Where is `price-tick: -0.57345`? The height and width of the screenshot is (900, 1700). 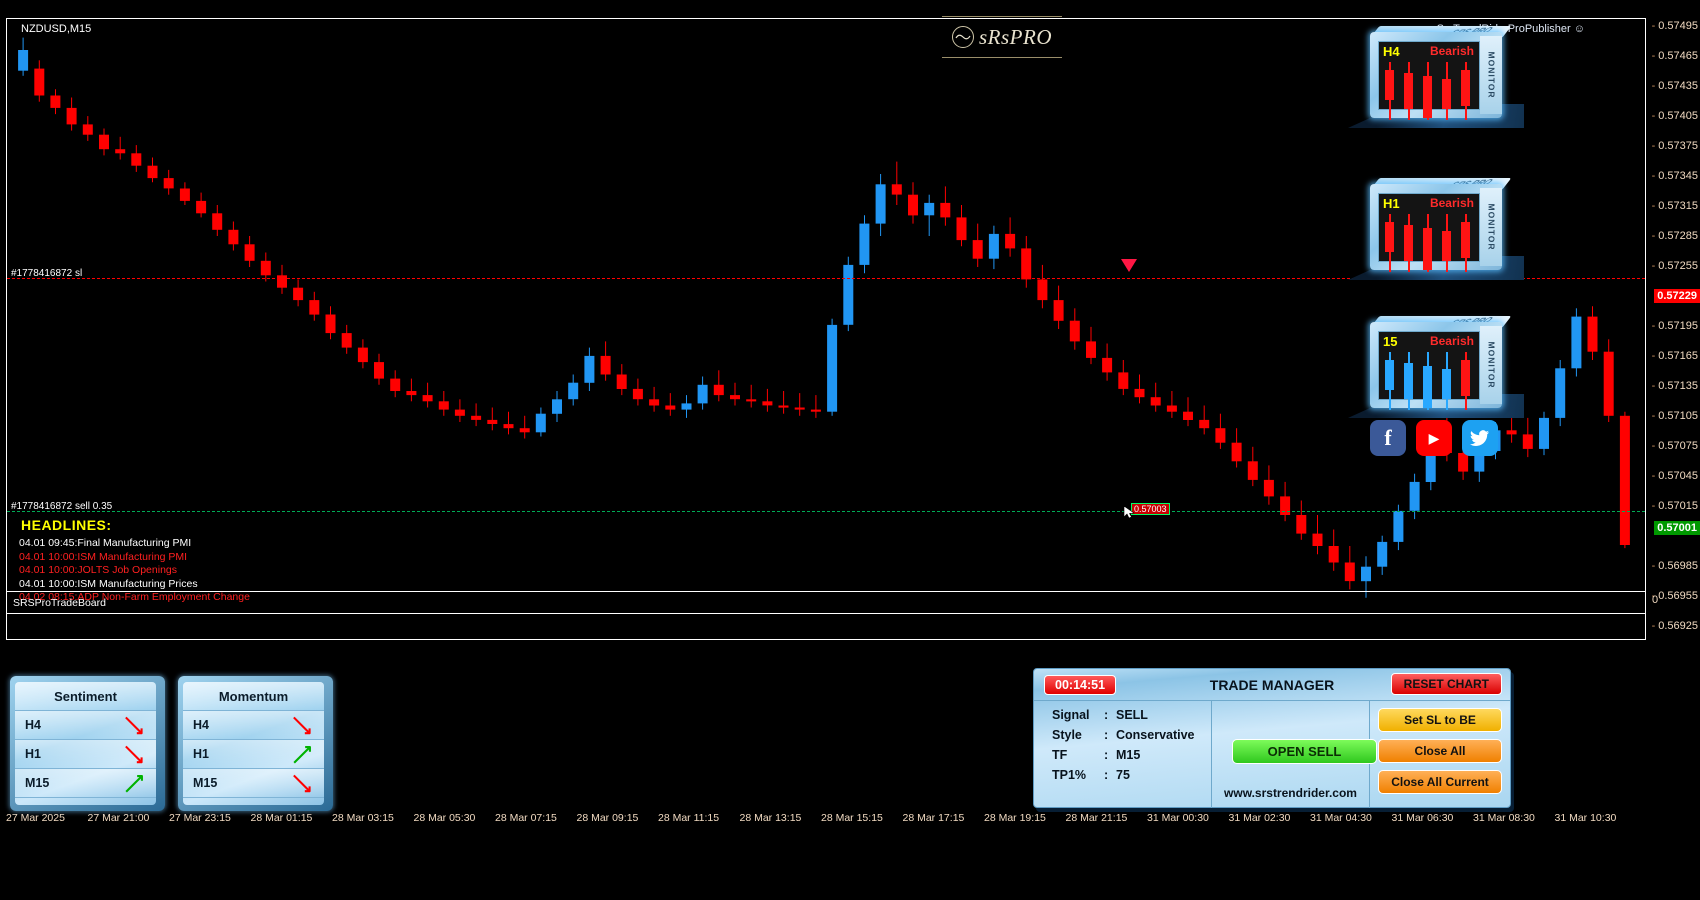
price-tick: -0.57345 is located at coordinates (1674, 176).